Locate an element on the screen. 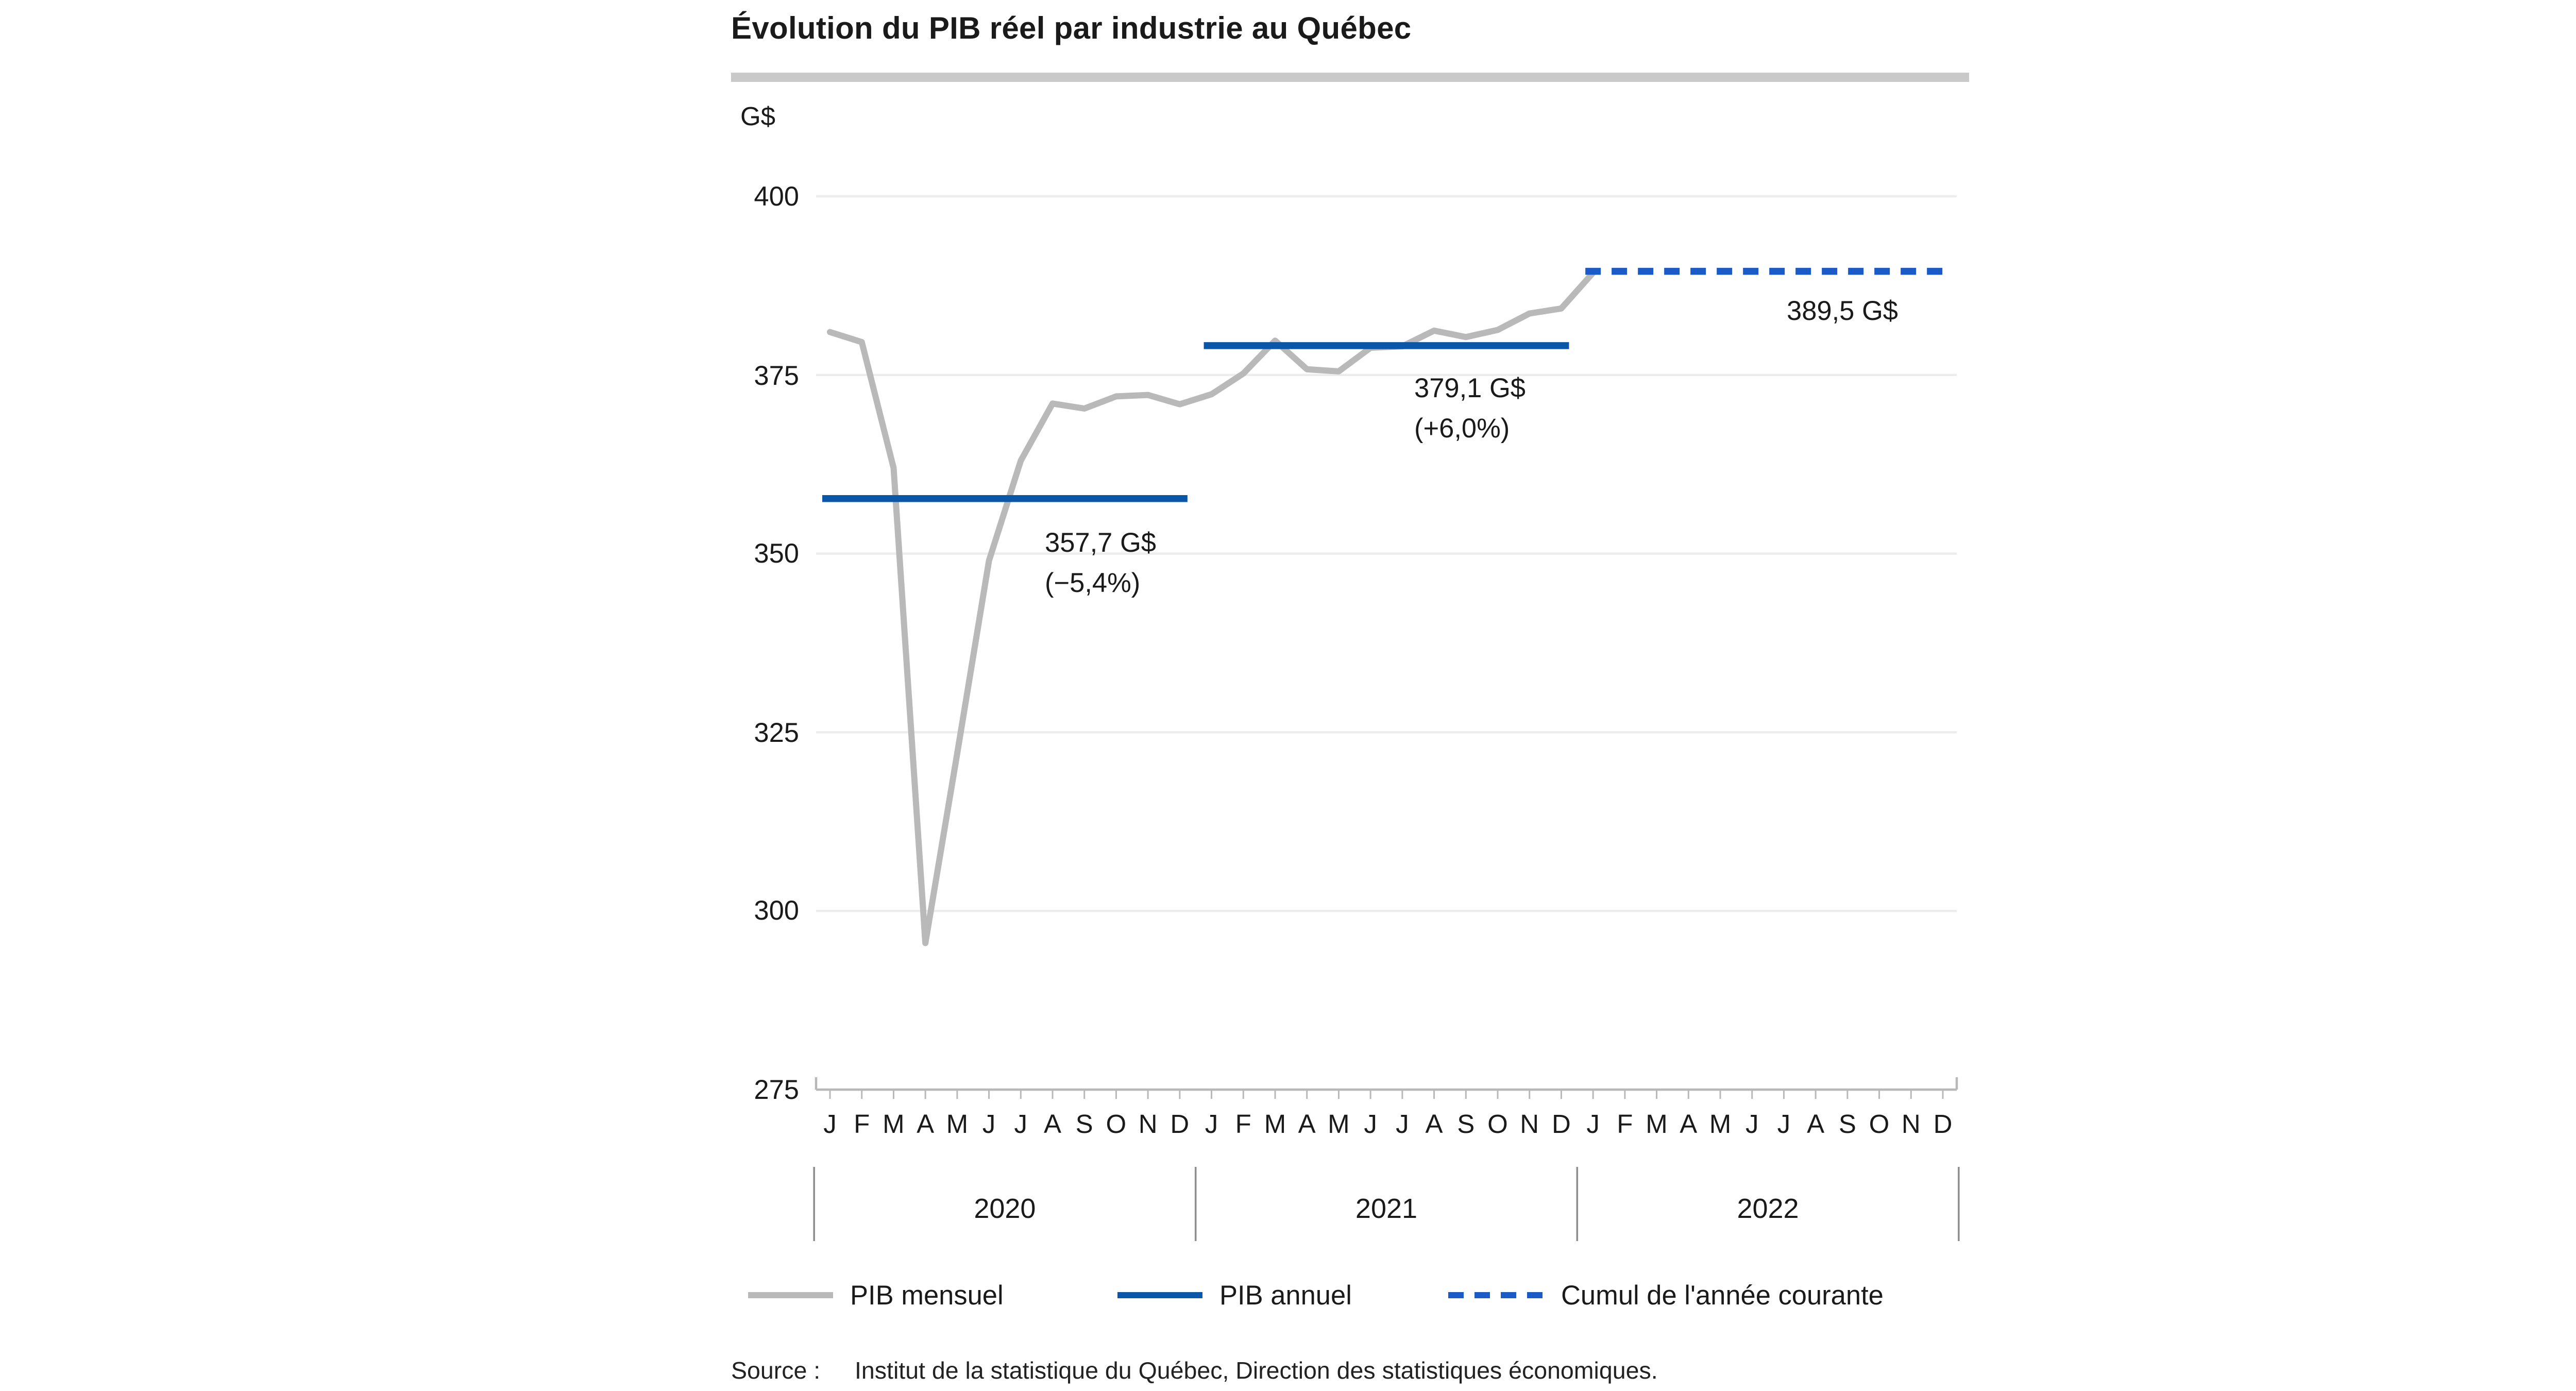 This screenshot has height=1391, width=2576. source-prefix: Source : is located at coordinates (776, 1372).